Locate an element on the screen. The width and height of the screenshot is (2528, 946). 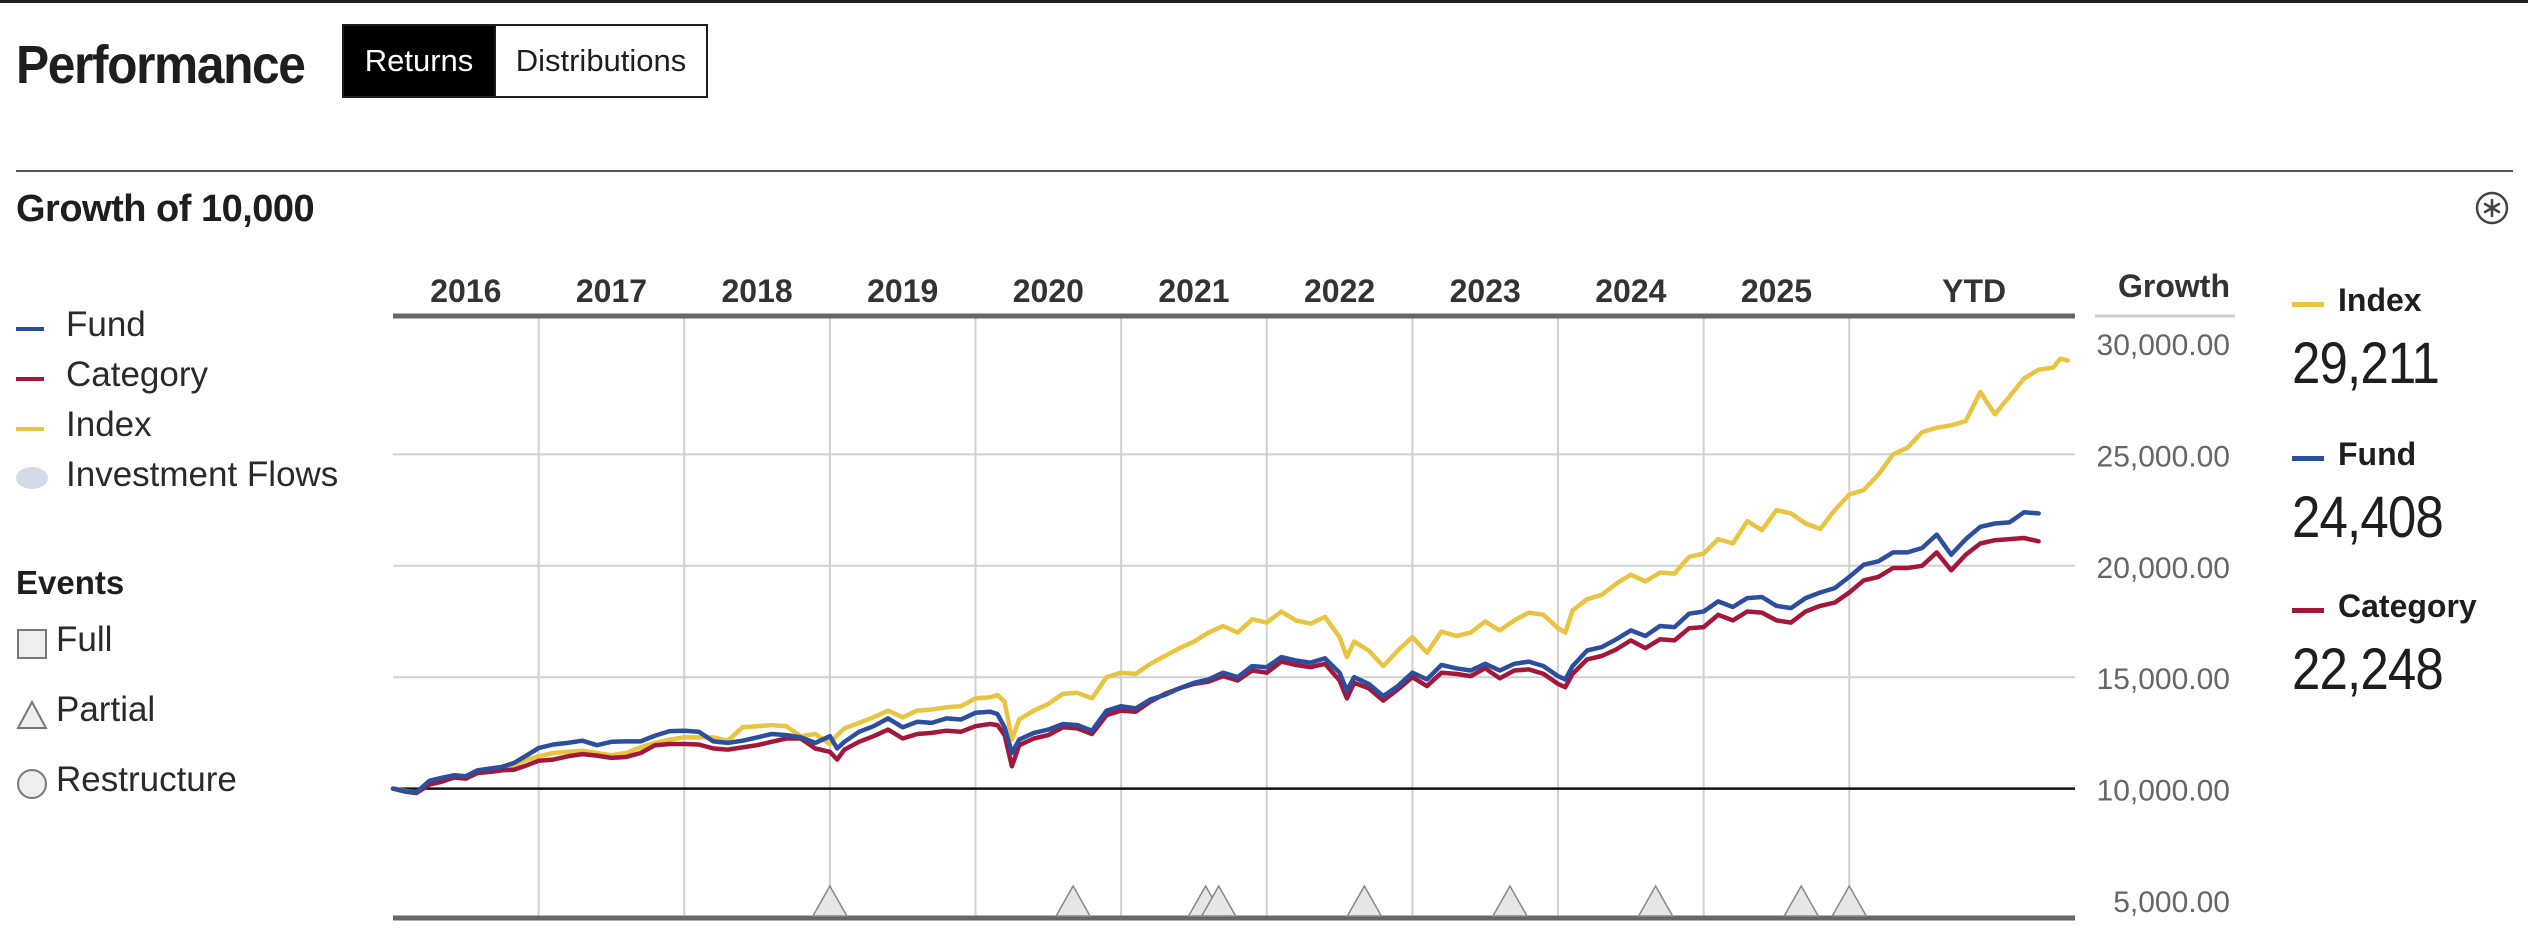
x-tick-label: 2019 is located at coordinates (902, 291).